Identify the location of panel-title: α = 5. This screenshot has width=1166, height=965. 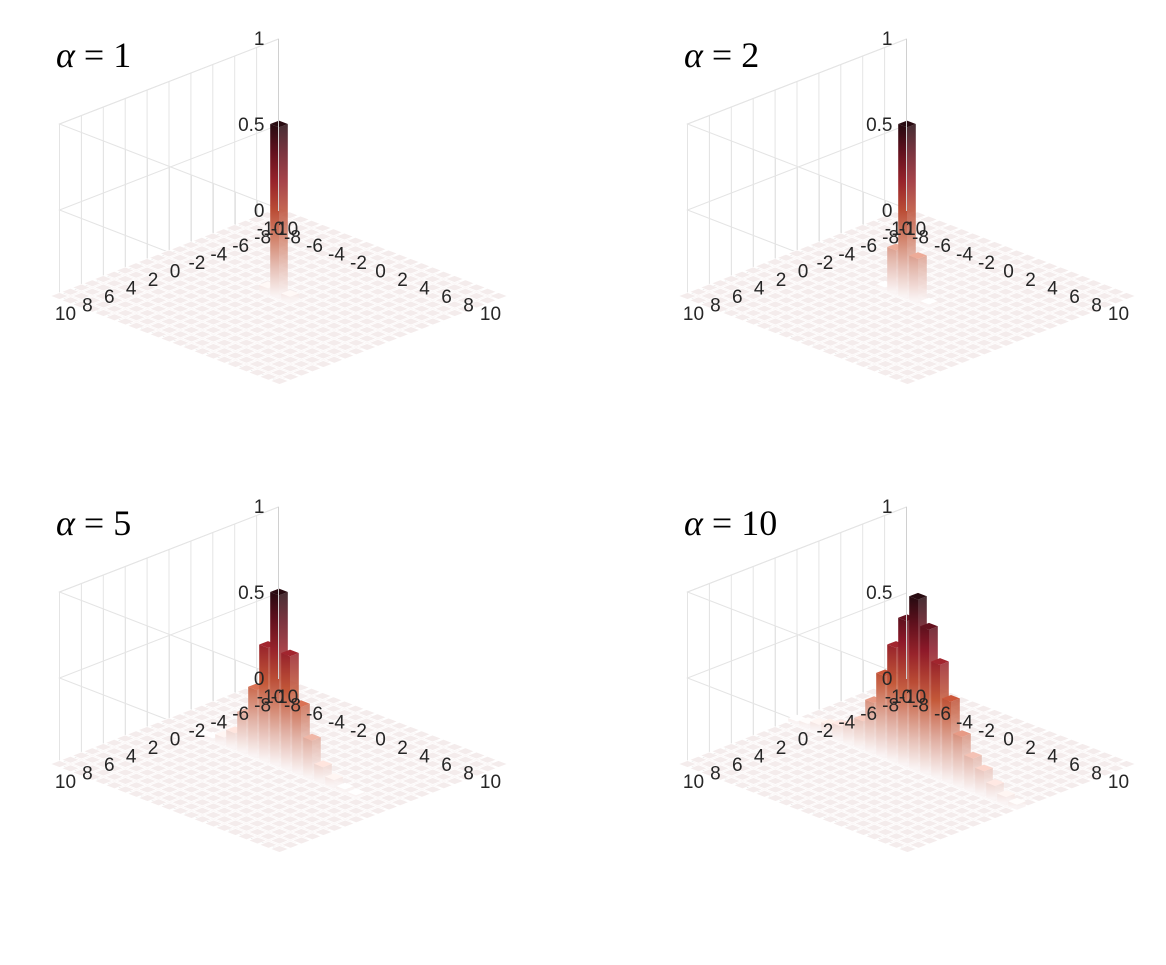
(94, 523).